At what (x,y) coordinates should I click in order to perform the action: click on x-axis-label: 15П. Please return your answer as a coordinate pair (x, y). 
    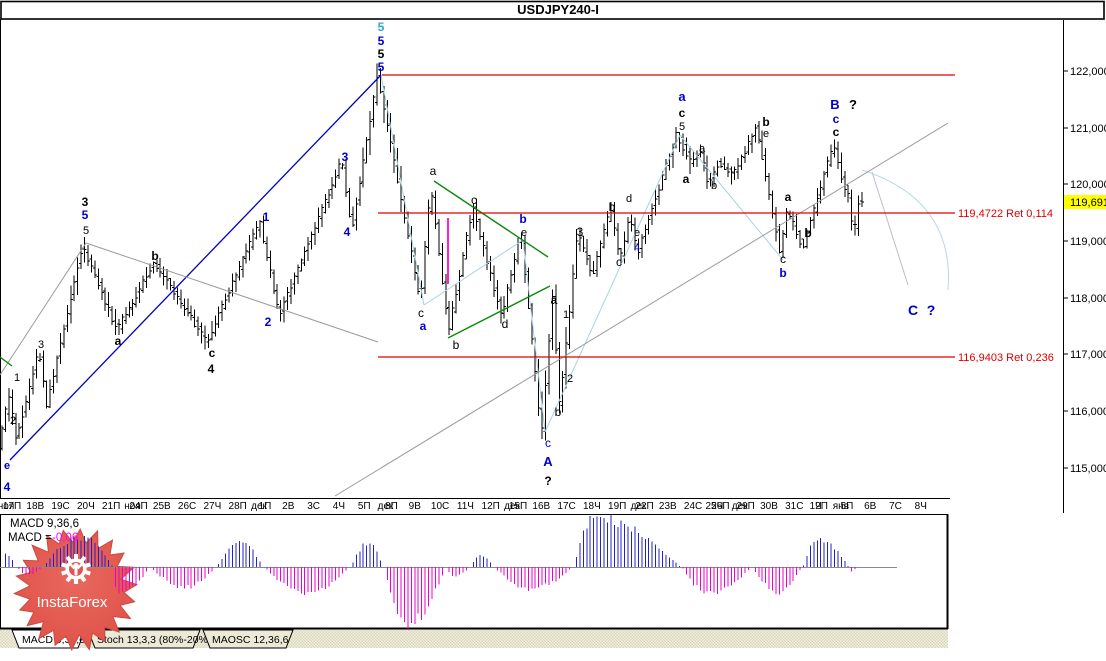
    Looking at the image, I should click on (518, 506).